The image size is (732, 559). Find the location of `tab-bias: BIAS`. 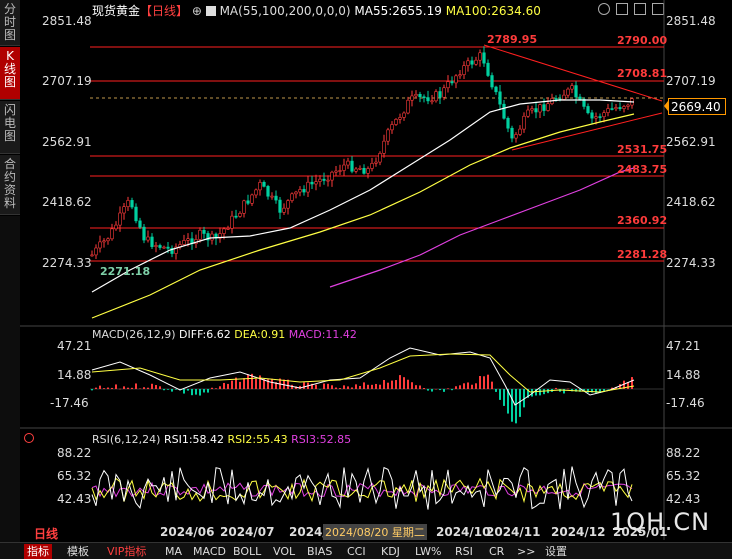

tab-bias: BIAS is located at coordinates (320, 551).